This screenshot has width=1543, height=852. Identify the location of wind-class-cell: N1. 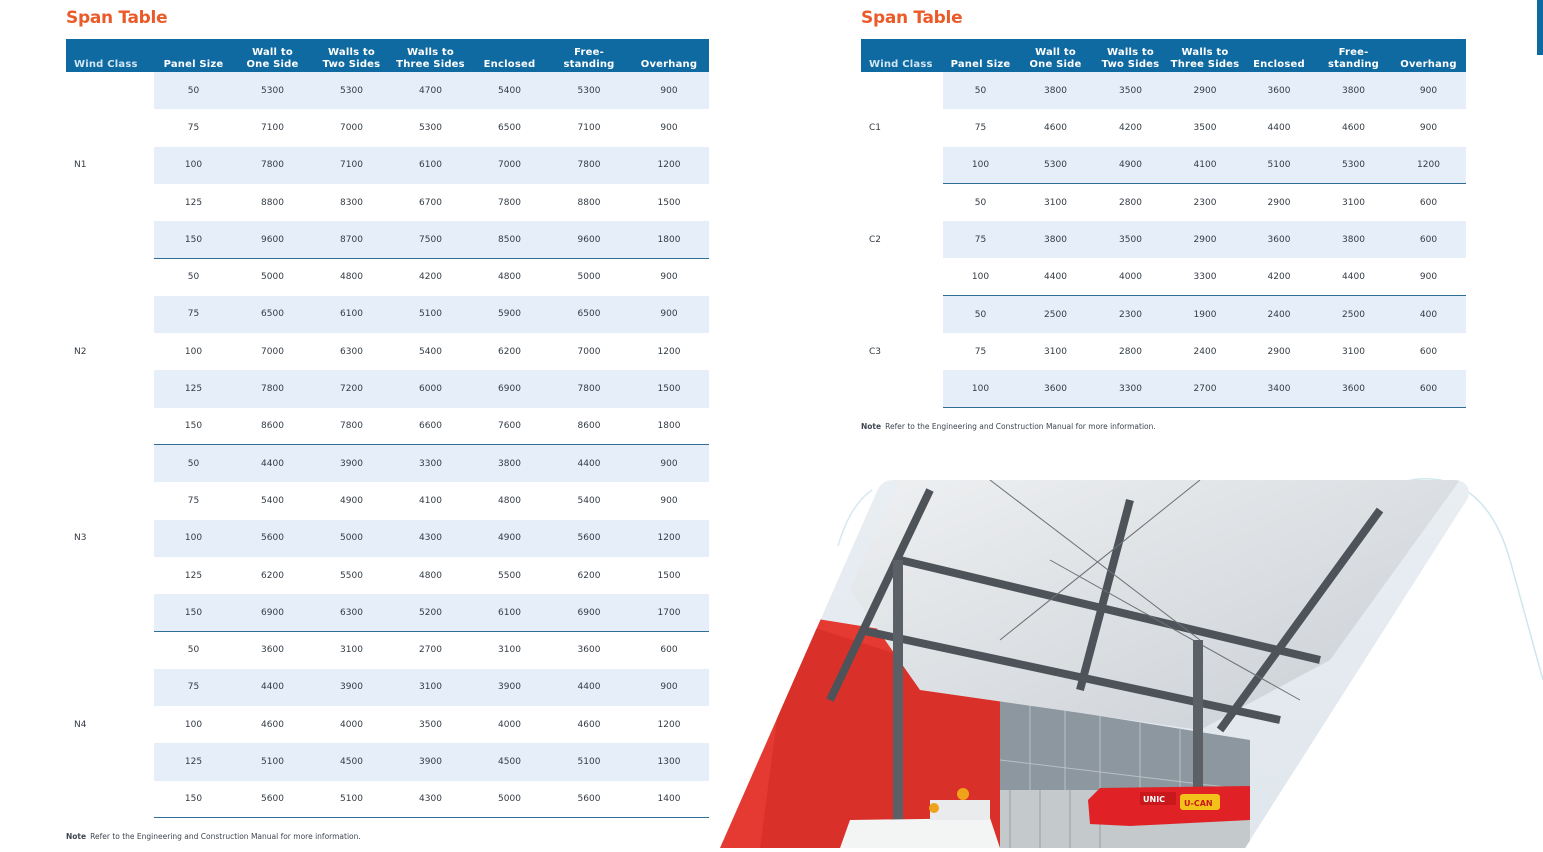
(110, 165).